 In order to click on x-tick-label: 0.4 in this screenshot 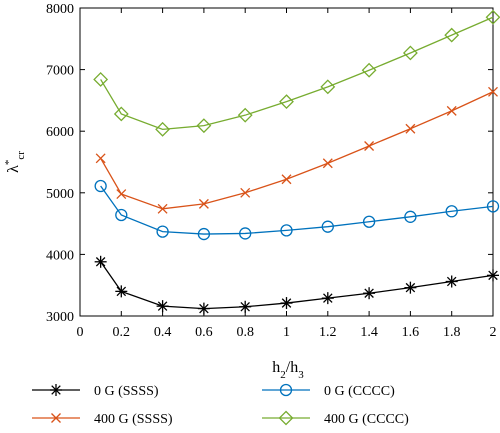, I will do `click(163, 332)`.